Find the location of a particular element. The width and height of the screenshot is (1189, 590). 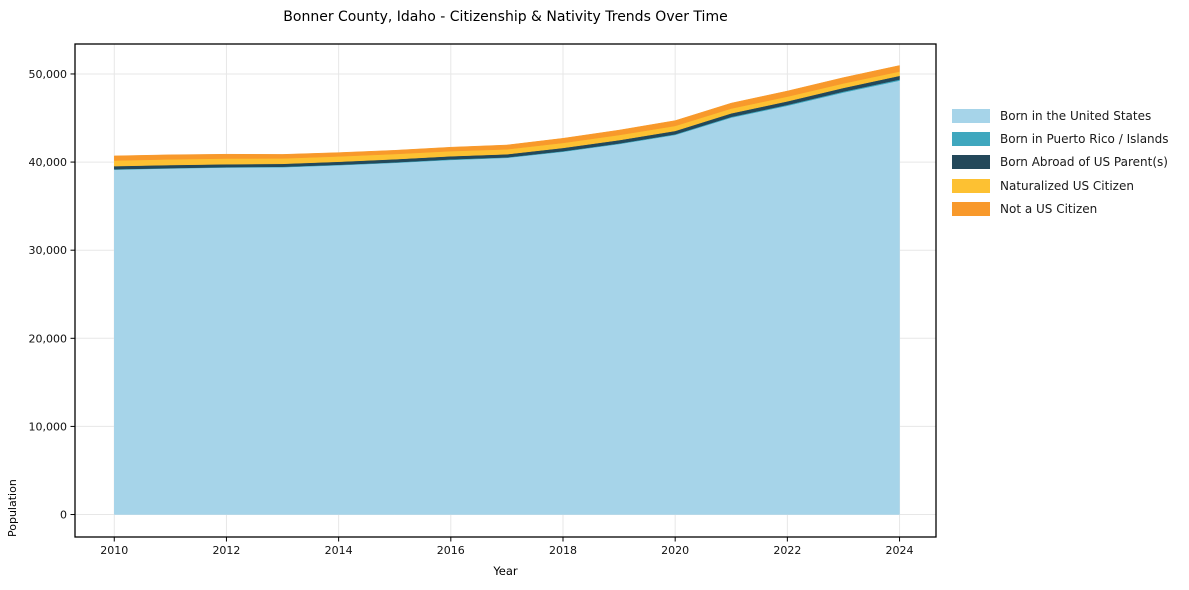

legend-item-born-in-us: Born in the United States is located at coordinates (1060, 115).